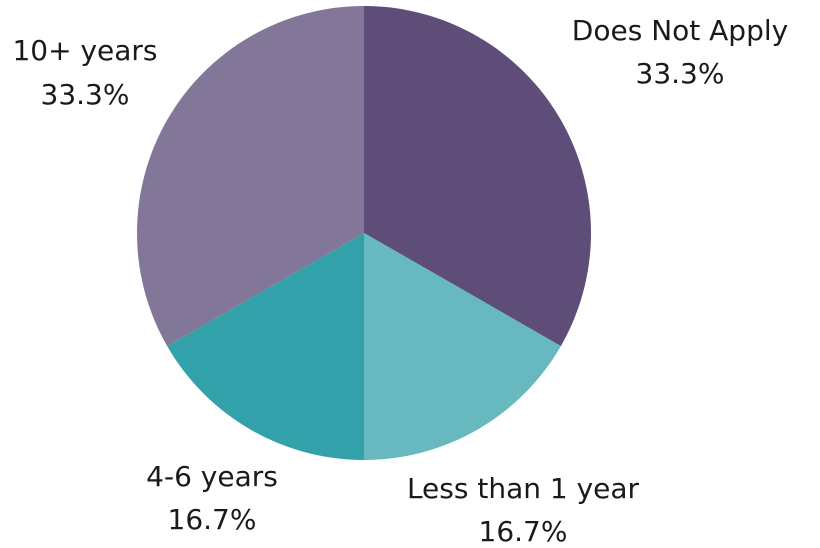  What do you see at coordinates (85, 94) in the screenshot?
I see `slice-percent-10-plus-years: 33.3%` at bounding box center [85, 94].